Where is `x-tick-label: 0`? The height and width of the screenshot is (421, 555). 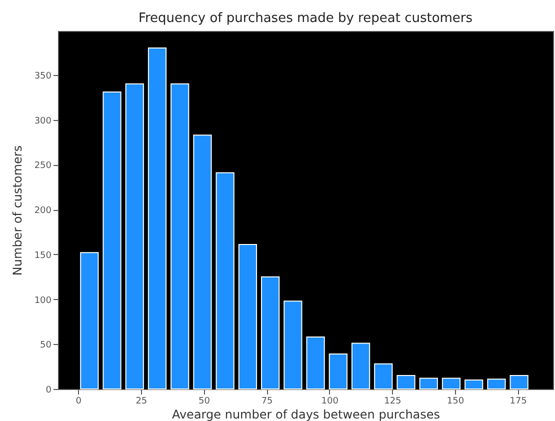
x-tick-label: 0 is located at coordinates (79, 401).